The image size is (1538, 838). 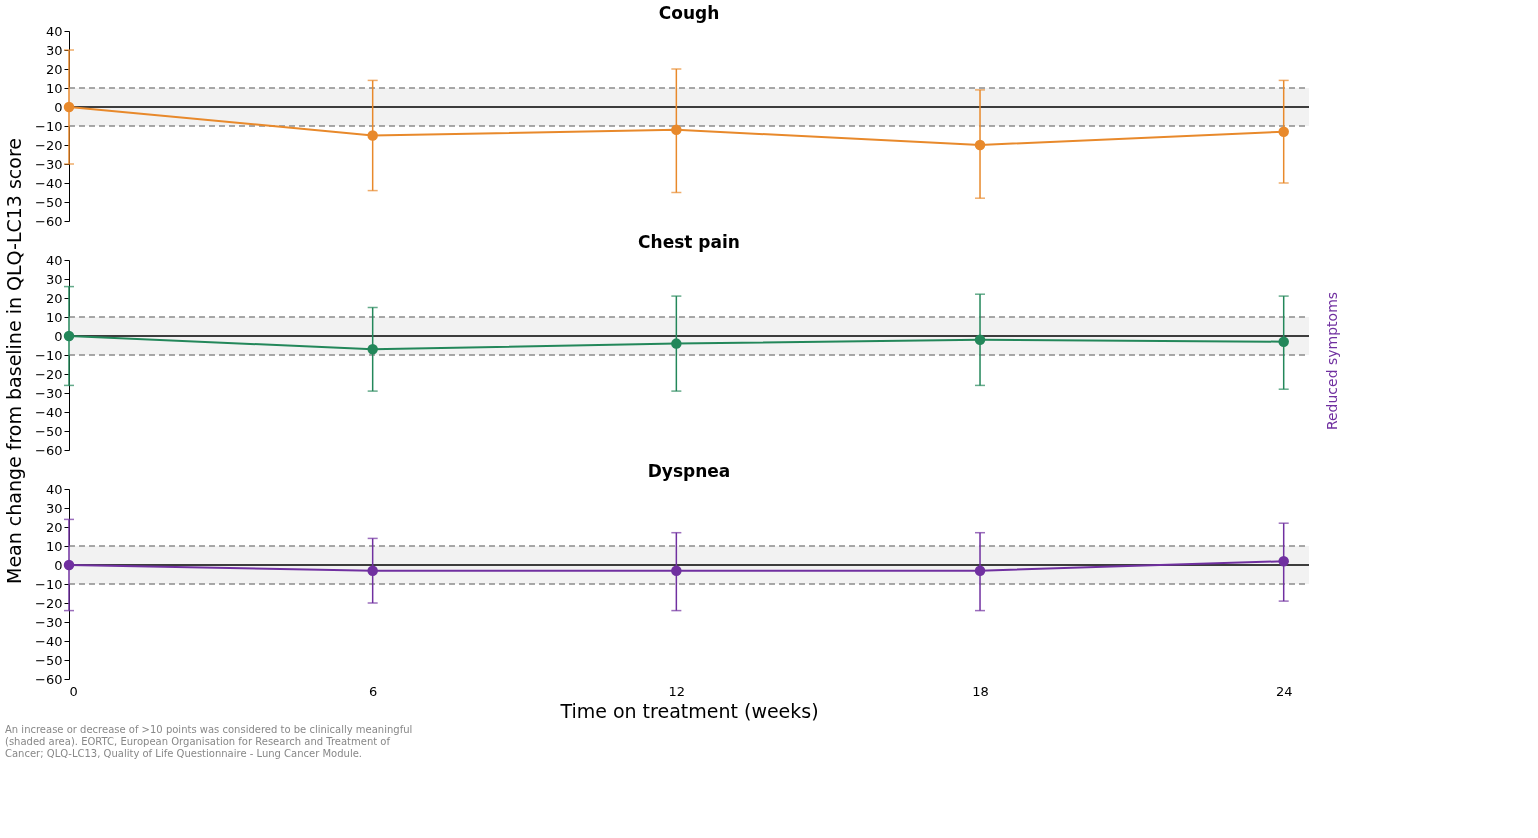 What do you see at coordinates (1284, 691) in the screenshot?
I see `x-tick-label: 24` at bounding box center [1284, 691].